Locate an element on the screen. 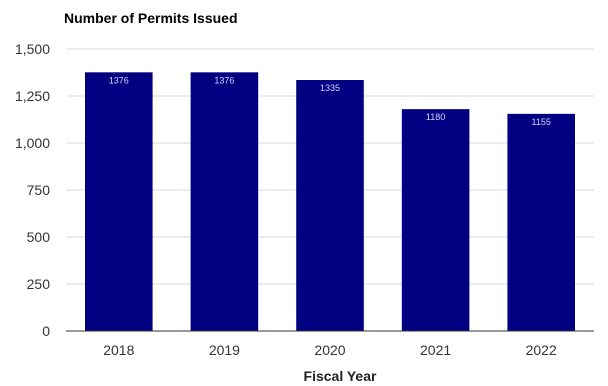 The width and height of the screenshot is (608, 386). data-label-2020: 1335 is located at coordinates (330, 88).